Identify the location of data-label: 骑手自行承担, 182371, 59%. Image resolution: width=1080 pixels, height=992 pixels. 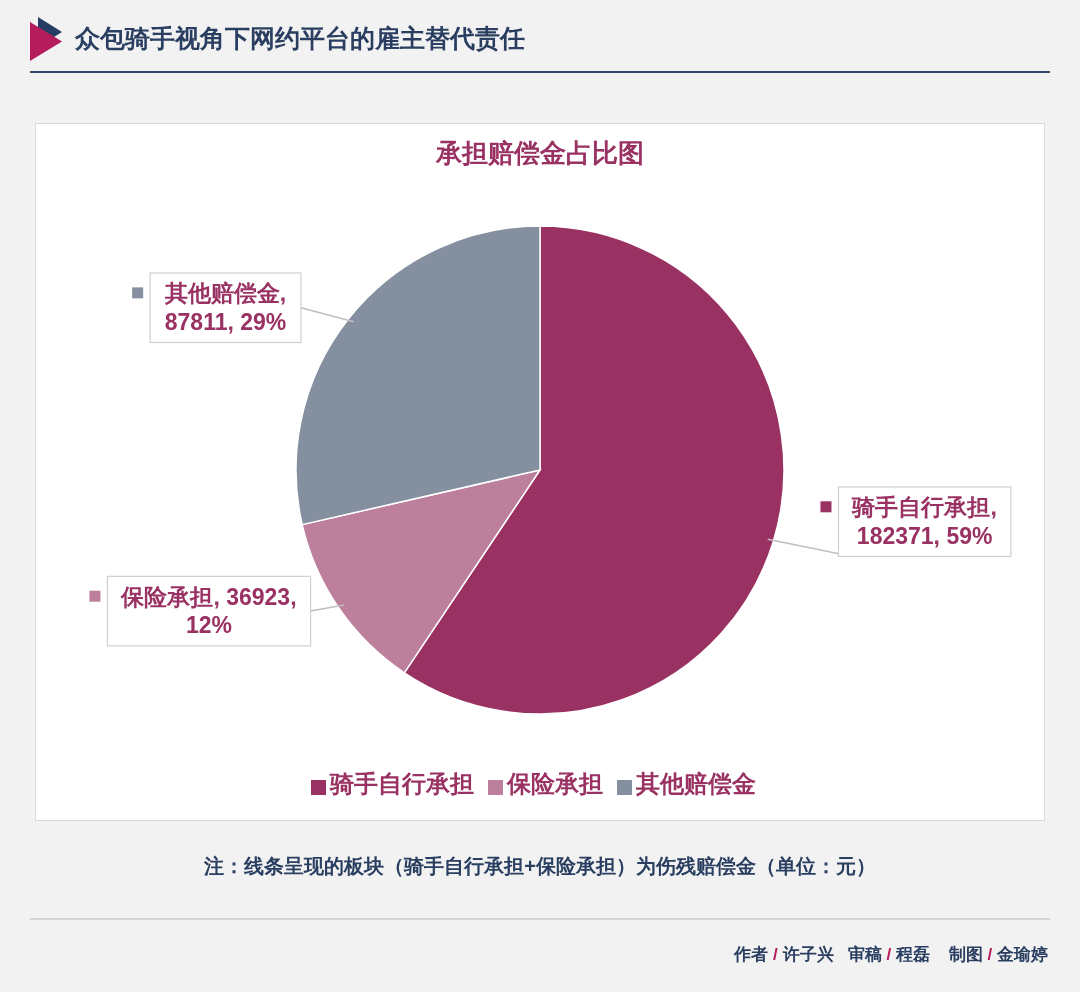
(924, 522).